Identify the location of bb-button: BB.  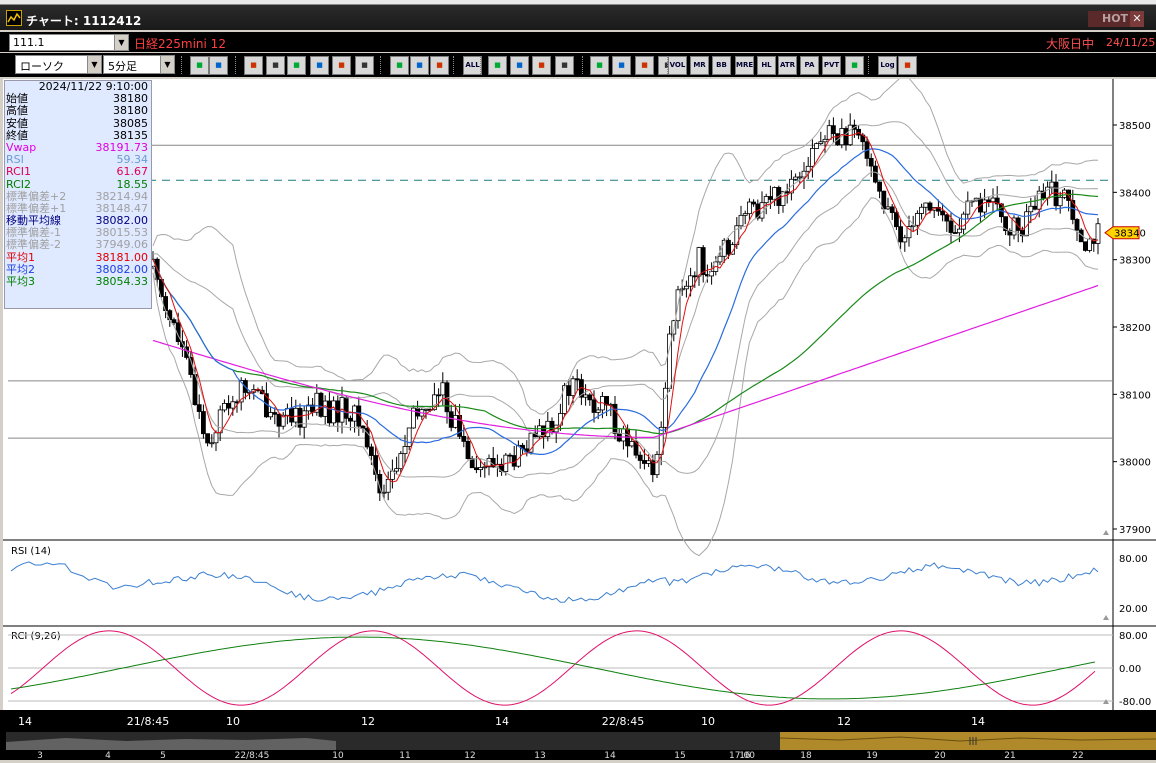
(721, 65).